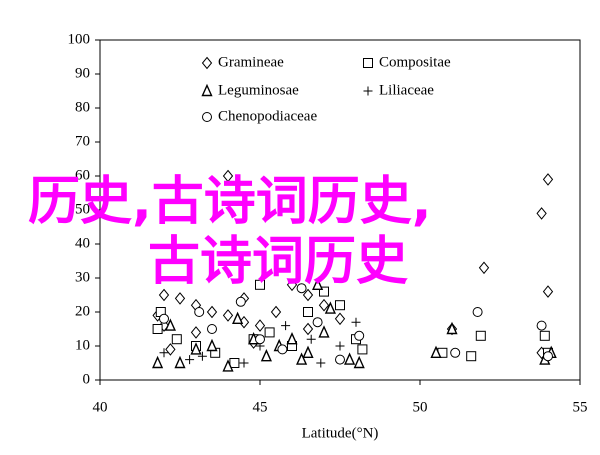  Describe the element at coordinates (82, 243) in the screenshot. I see `y-tick-label: 40` at that location.